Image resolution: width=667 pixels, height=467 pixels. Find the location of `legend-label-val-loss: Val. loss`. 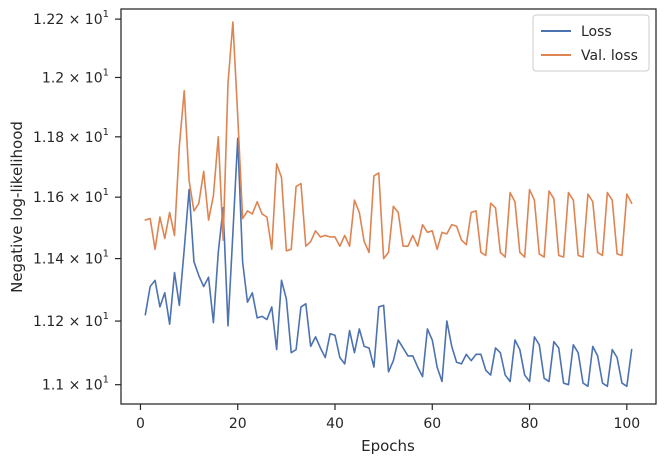

legend-label-val-loss: Val. loss is located at coordinates (609, 56).